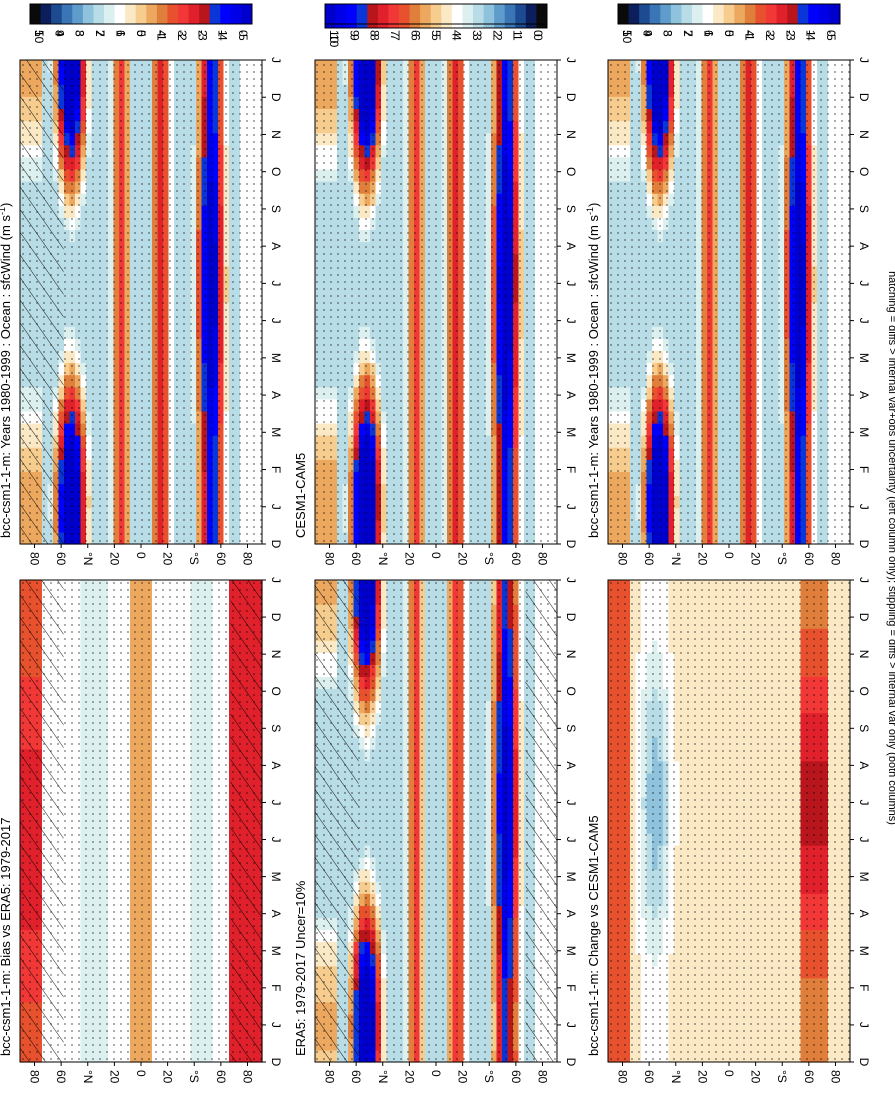  I want to click on colorbar-tick-label: 8, so click(80, 33).